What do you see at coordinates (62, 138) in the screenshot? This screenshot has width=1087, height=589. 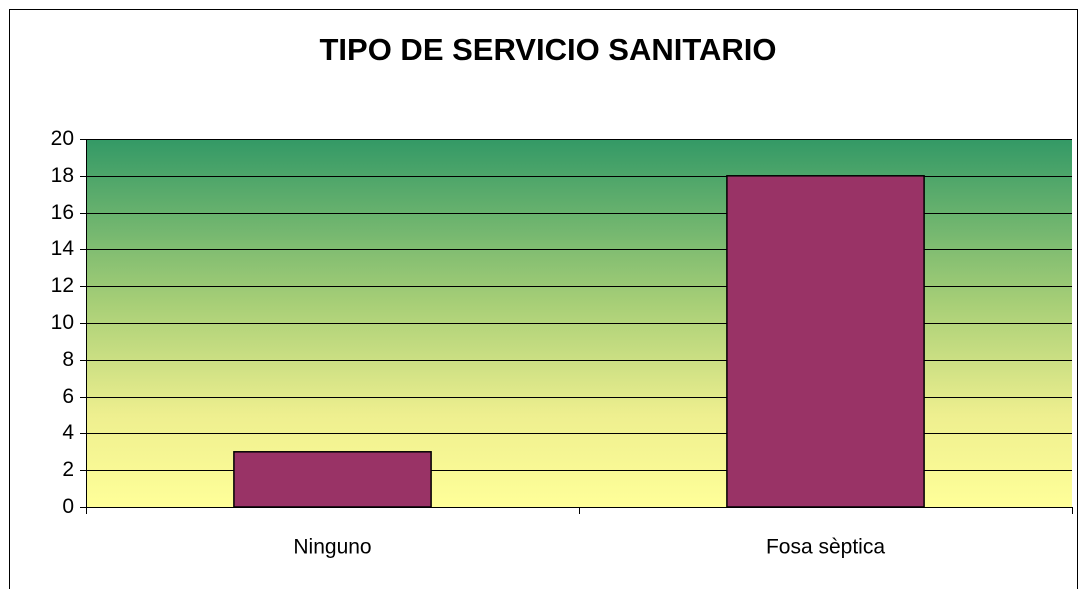 I see `y-tick-label: 20` at bounding box center [62, 138].